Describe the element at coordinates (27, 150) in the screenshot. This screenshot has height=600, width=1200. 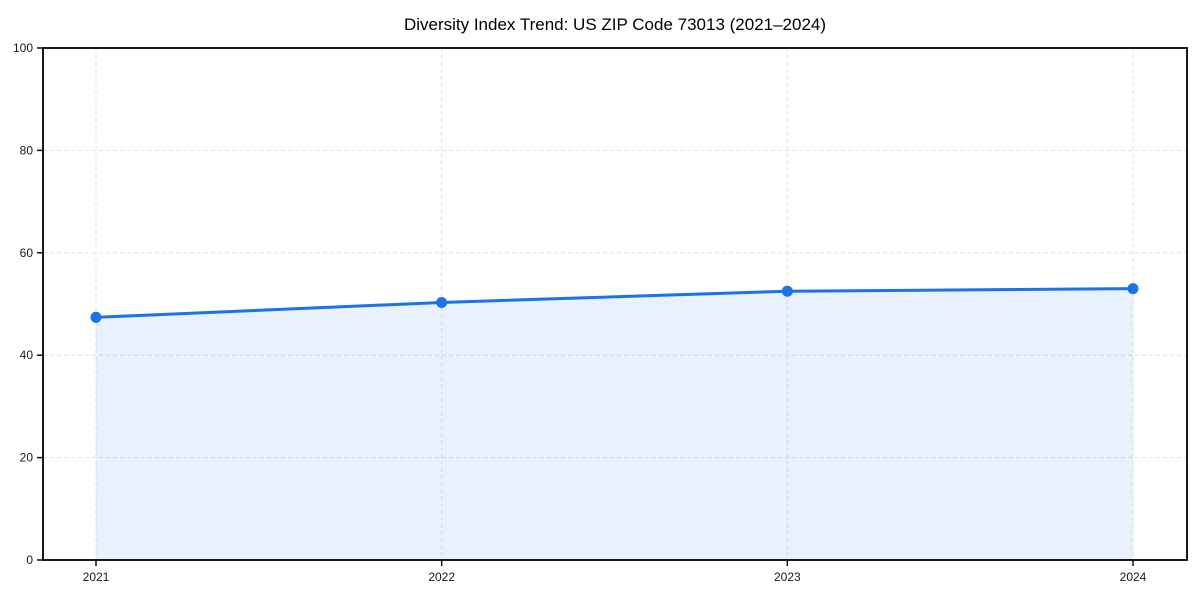
I see `y-tick-label: 80` at that location.